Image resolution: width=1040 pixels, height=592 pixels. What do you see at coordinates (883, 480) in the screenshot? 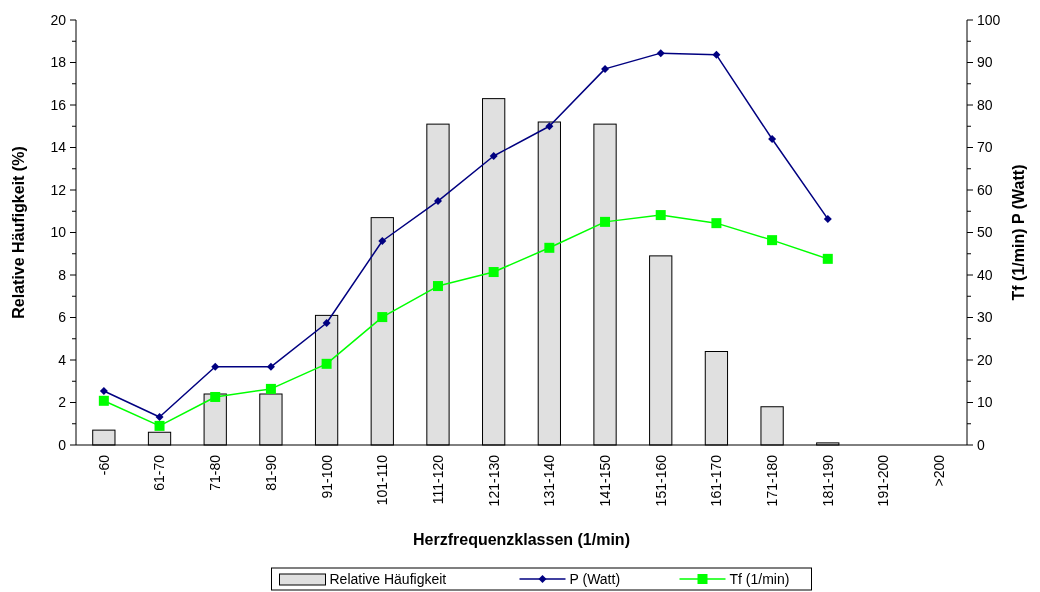
I see `x-tick-label: 191-200` at bounding box center [883, 480].